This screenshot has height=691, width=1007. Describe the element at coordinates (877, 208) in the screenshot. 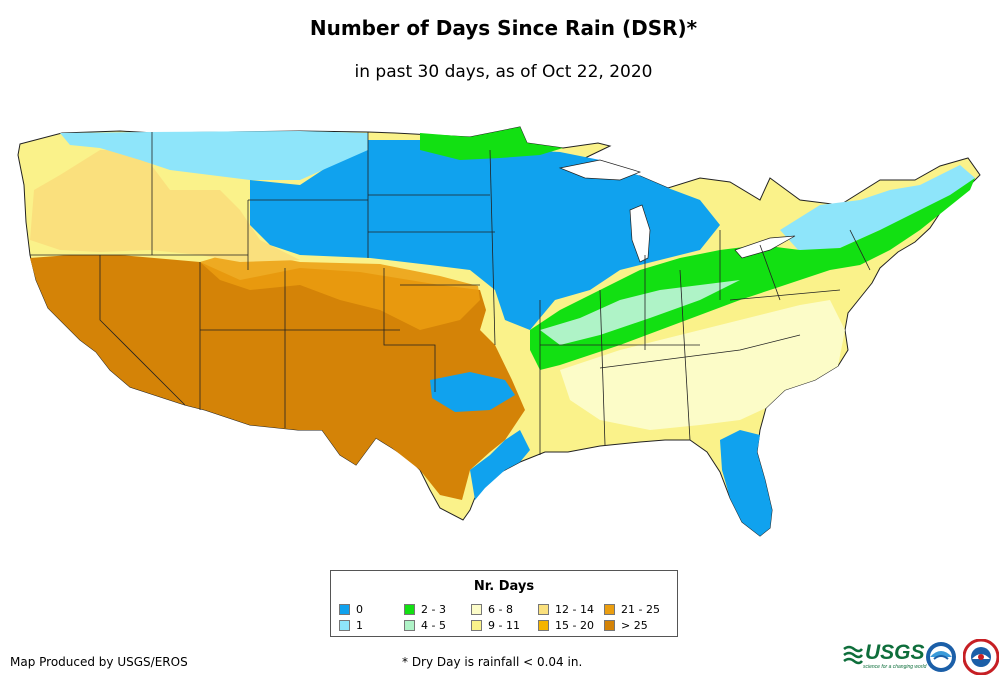

I see `zone-1-northeast` at that location.